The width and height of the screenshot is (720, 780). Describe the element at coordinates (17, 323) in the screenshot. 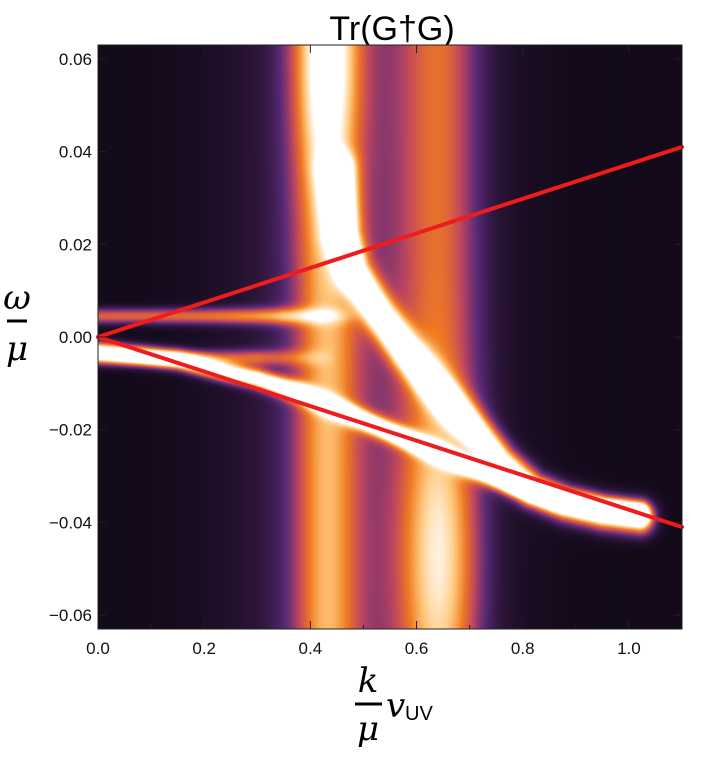

I see `y-axis-label: ω μ` at that location.